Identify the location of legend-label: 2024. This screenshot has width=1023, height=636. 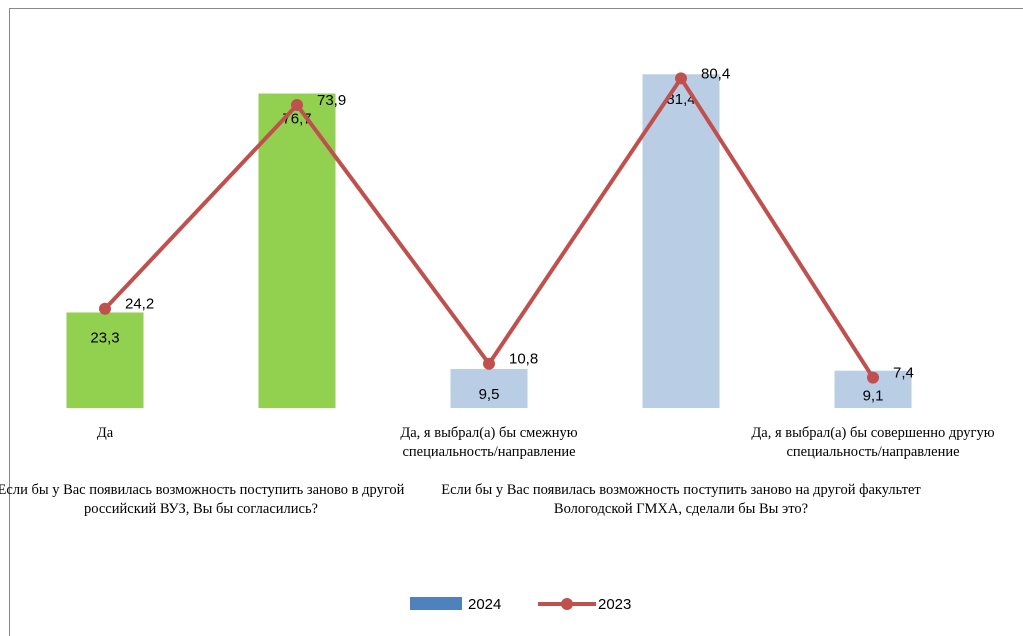
(484, 604).